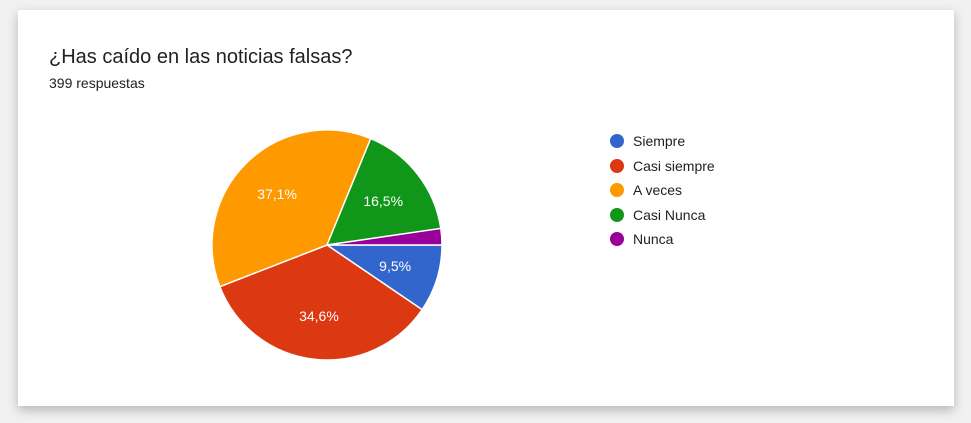 The height and width of the screenshot is (423, 971). Describe the element at coordinates (653, 239) in the screenshot. I see `legend-label: Nunca` at that location.